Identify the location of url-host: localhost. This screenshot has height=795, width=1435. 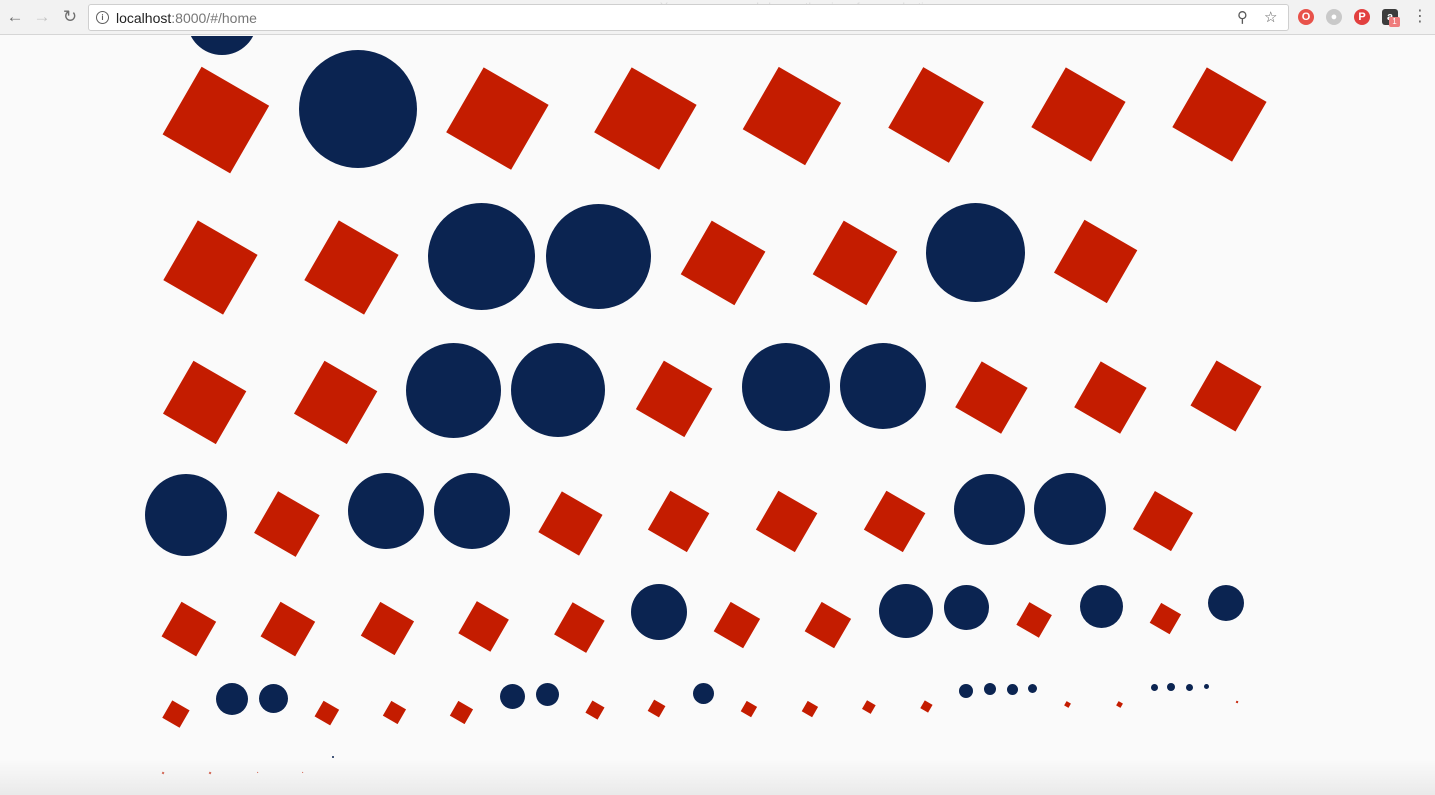
(144, 18).